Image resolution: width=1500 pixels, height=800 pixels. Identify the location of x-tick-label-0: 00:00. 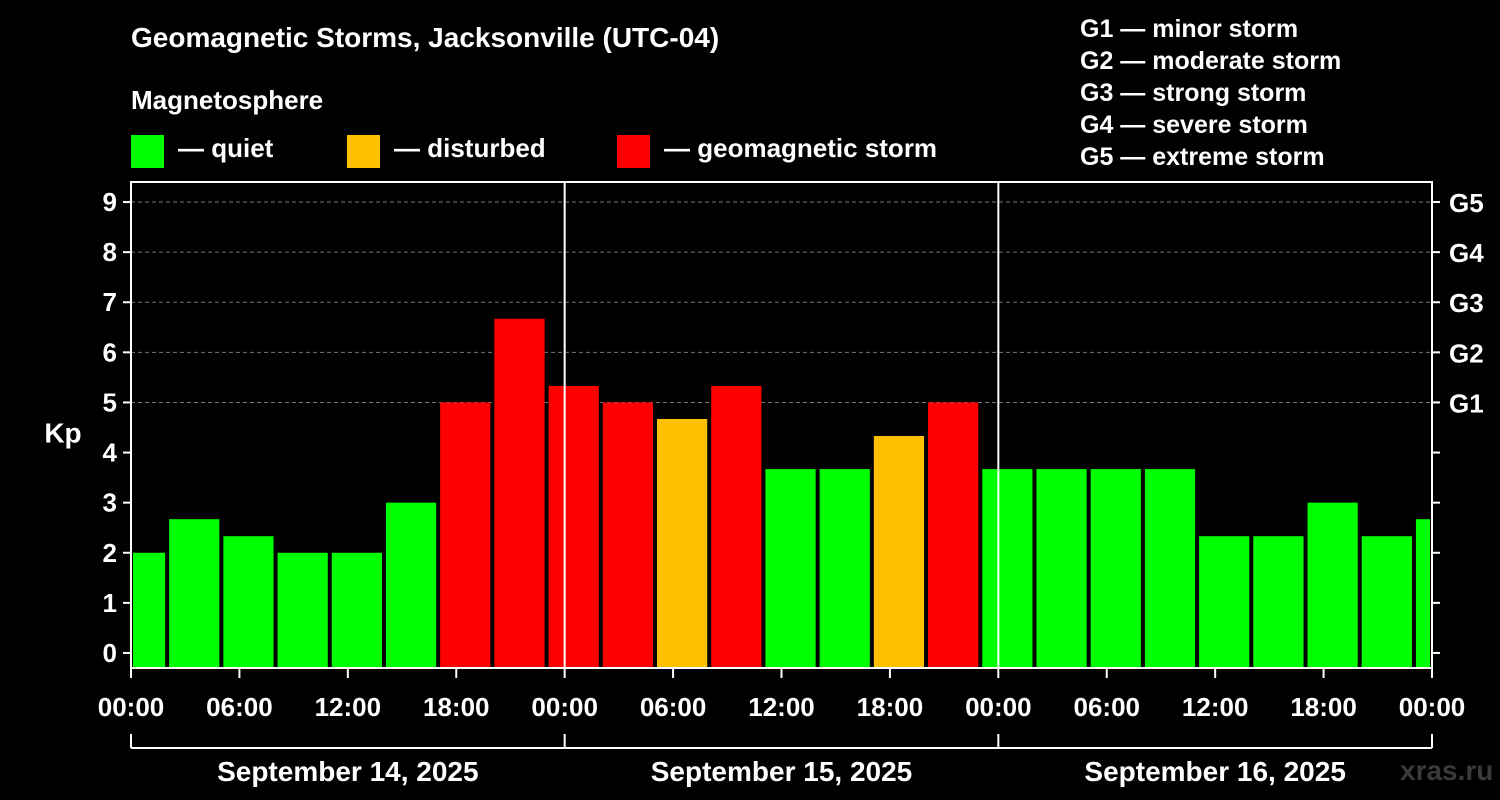
(131, 707).